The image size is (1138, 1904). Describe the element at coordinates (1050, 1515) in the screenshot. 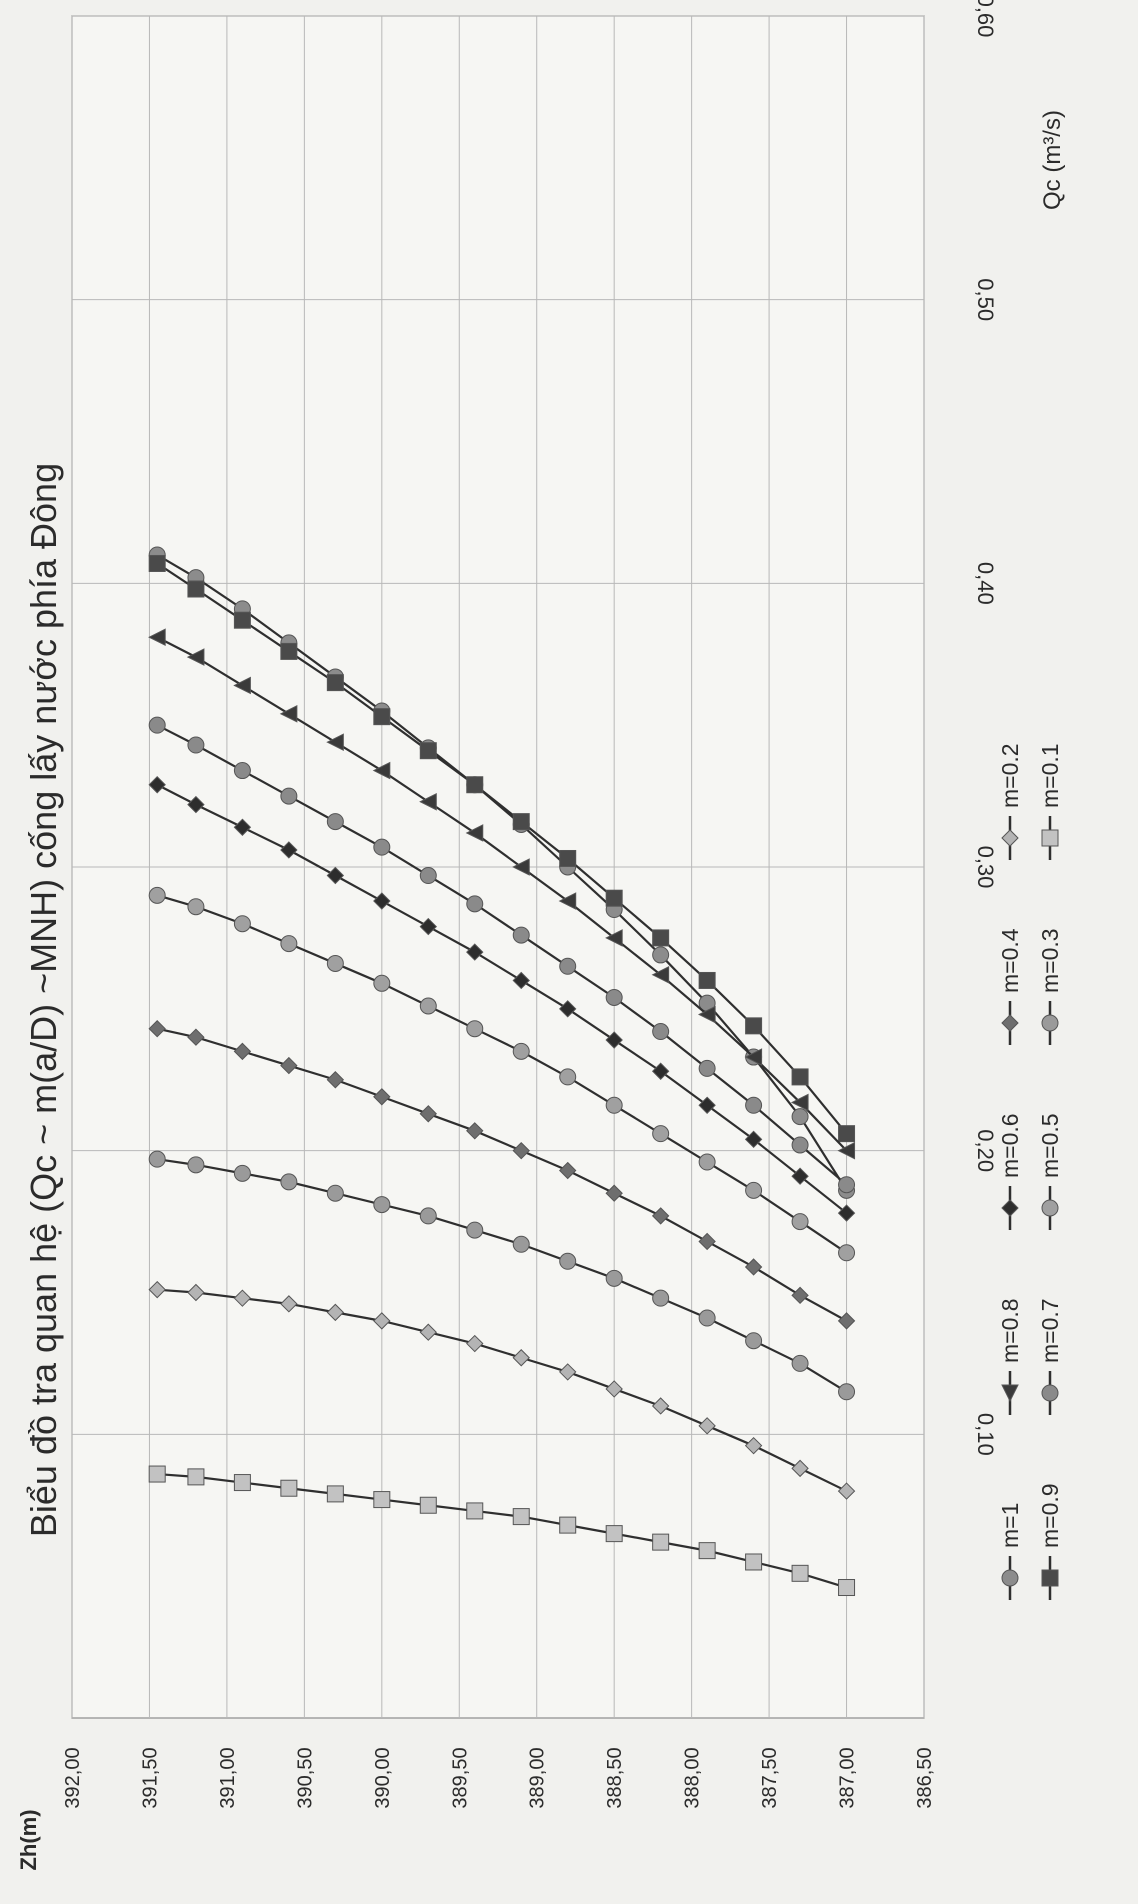

I see `legend-label: m=0.9` at that location.